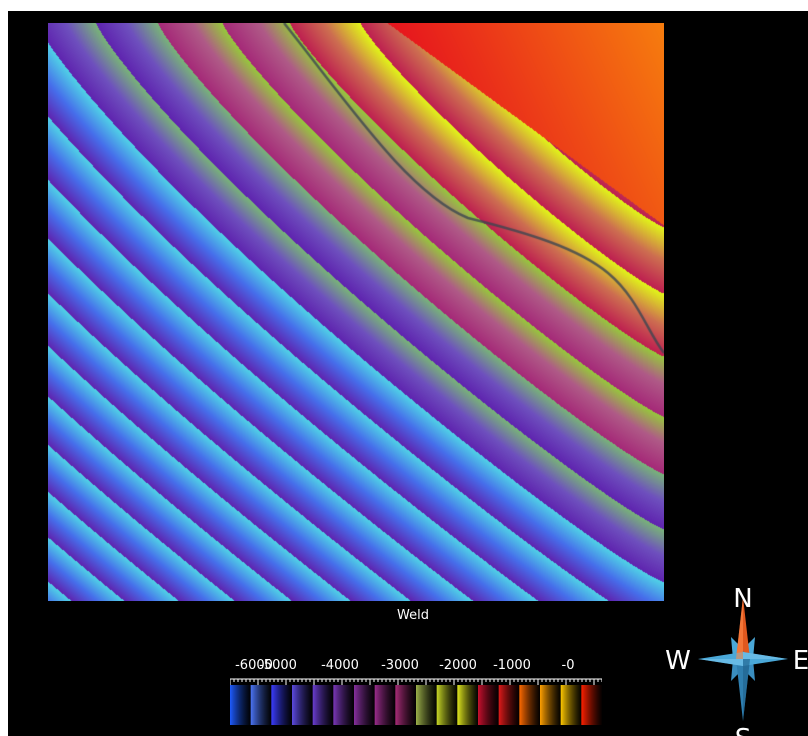  What do you see at coordinates (340, 665) in the screenshot?
I see `legend-tick-label: -4000` at bounding box center [340, 665].